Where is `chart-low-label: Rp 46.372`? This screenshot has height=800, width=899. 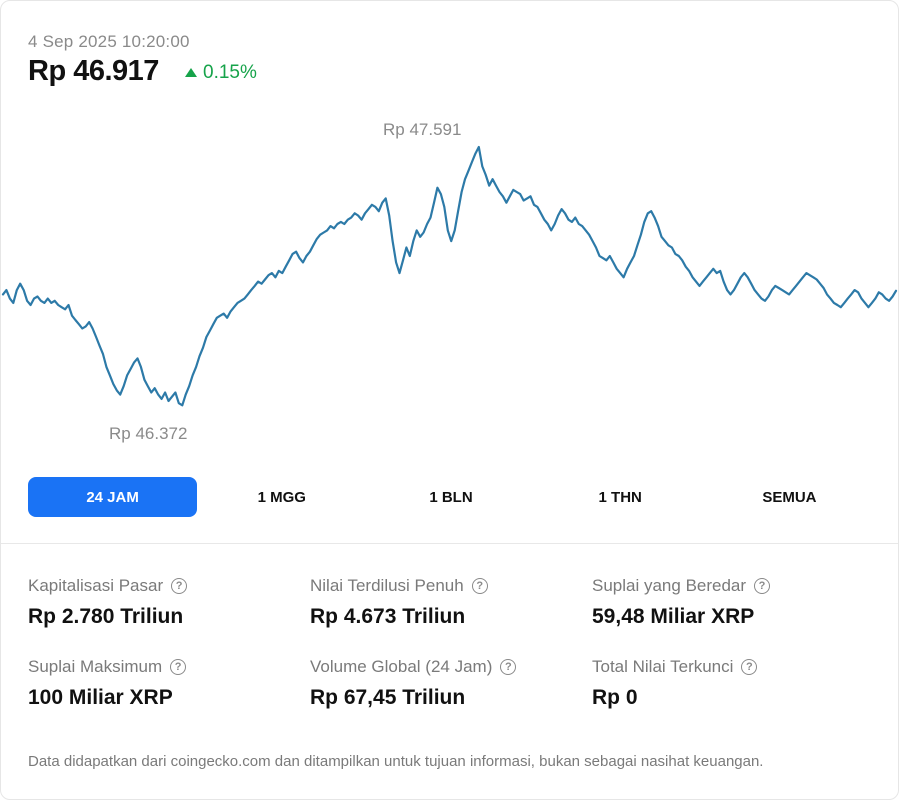
chart-low-label: Rp 46.372 is located at coordinates (148, 433).